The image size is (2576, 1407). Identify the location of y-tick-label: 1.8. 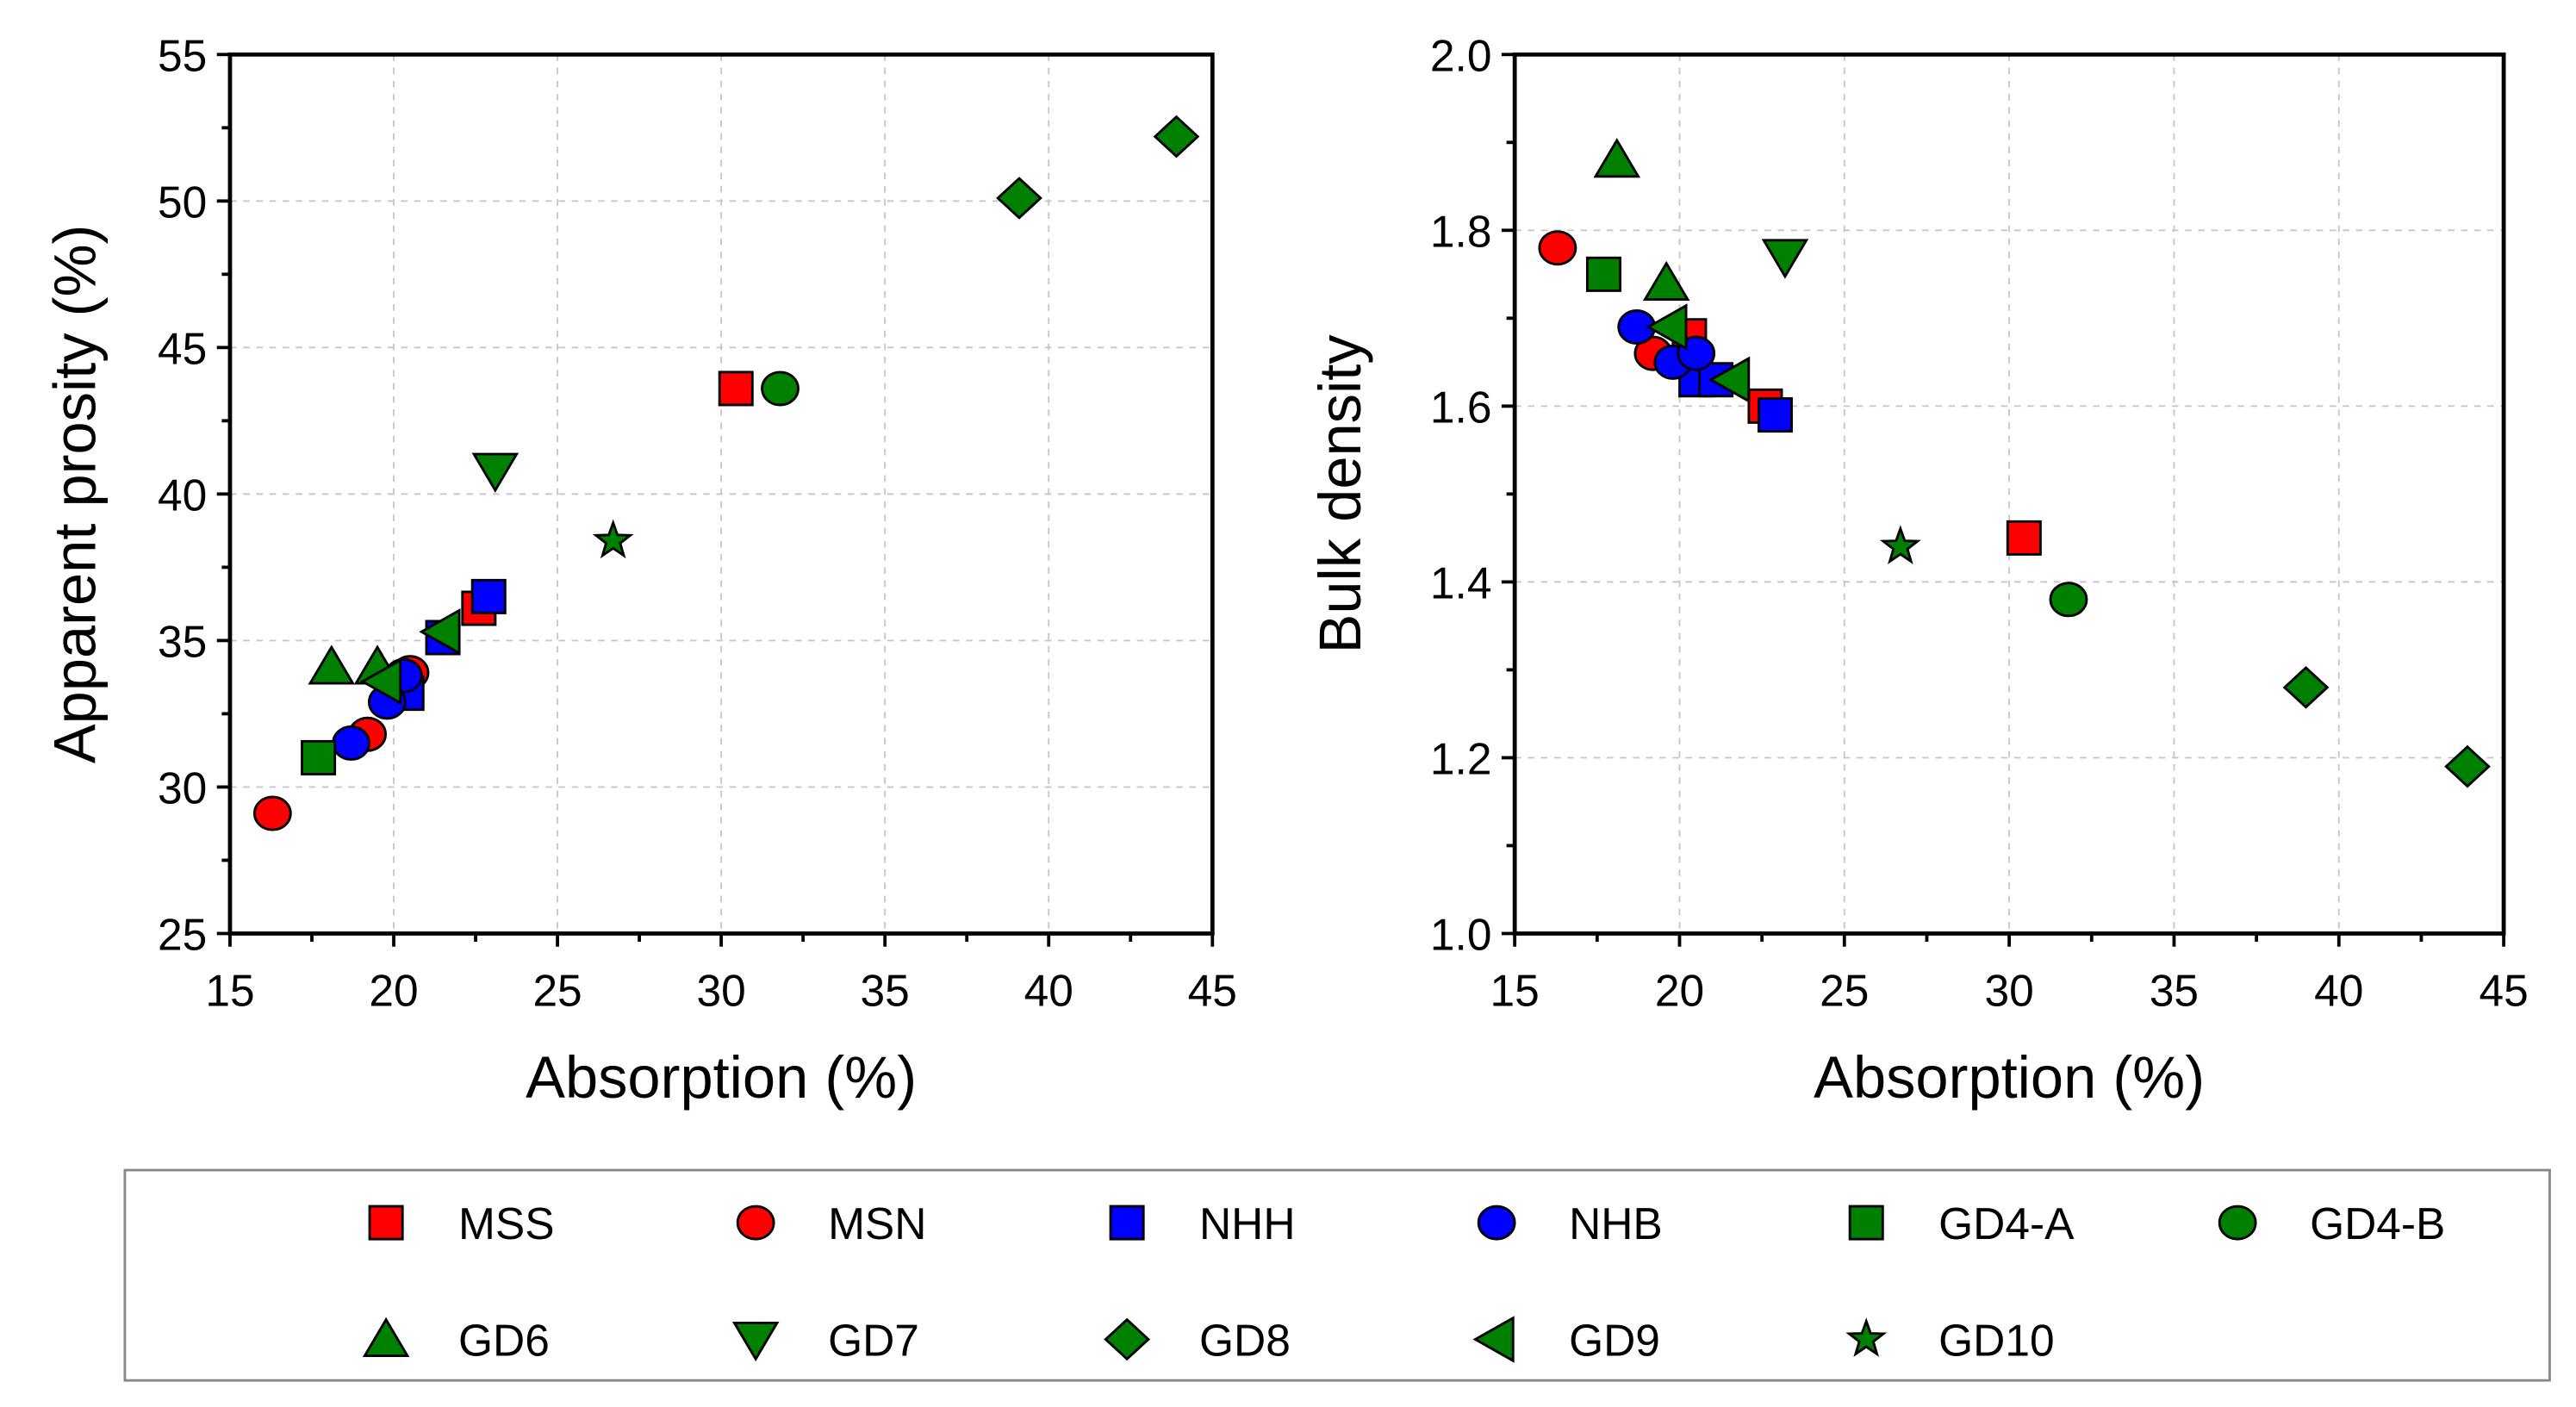
(1461, 231).